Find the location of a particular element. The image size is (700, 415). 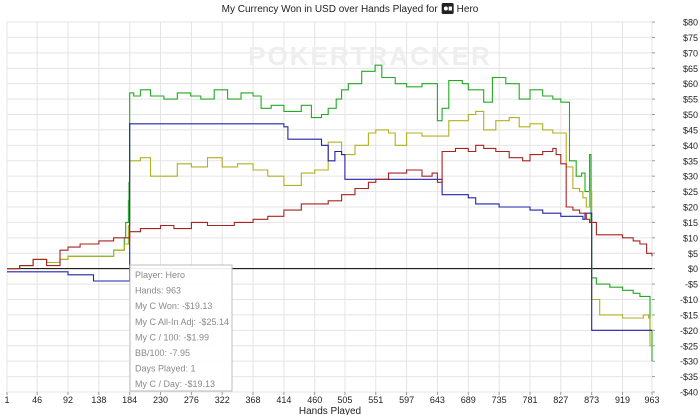

tooltip-row: My C Won: -$19.13 is located at coordinates (173, 306).